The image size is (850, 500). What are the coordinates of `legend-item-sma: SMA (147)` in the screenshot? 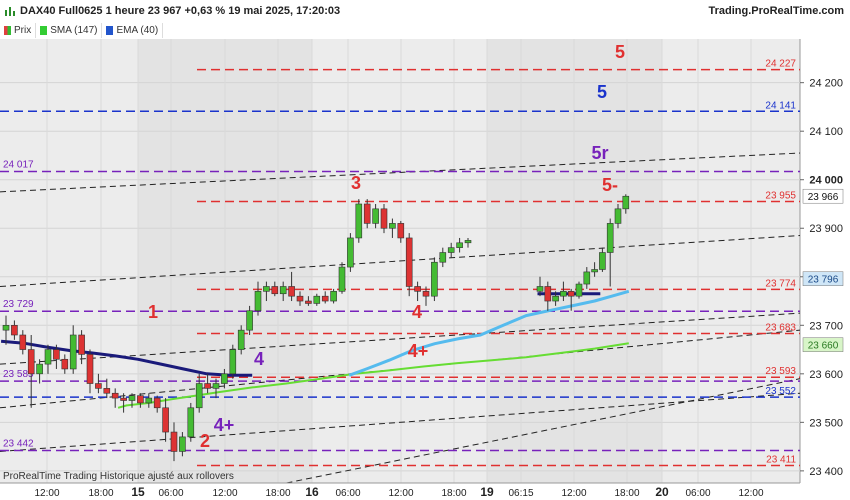 It's located at (69, 30).